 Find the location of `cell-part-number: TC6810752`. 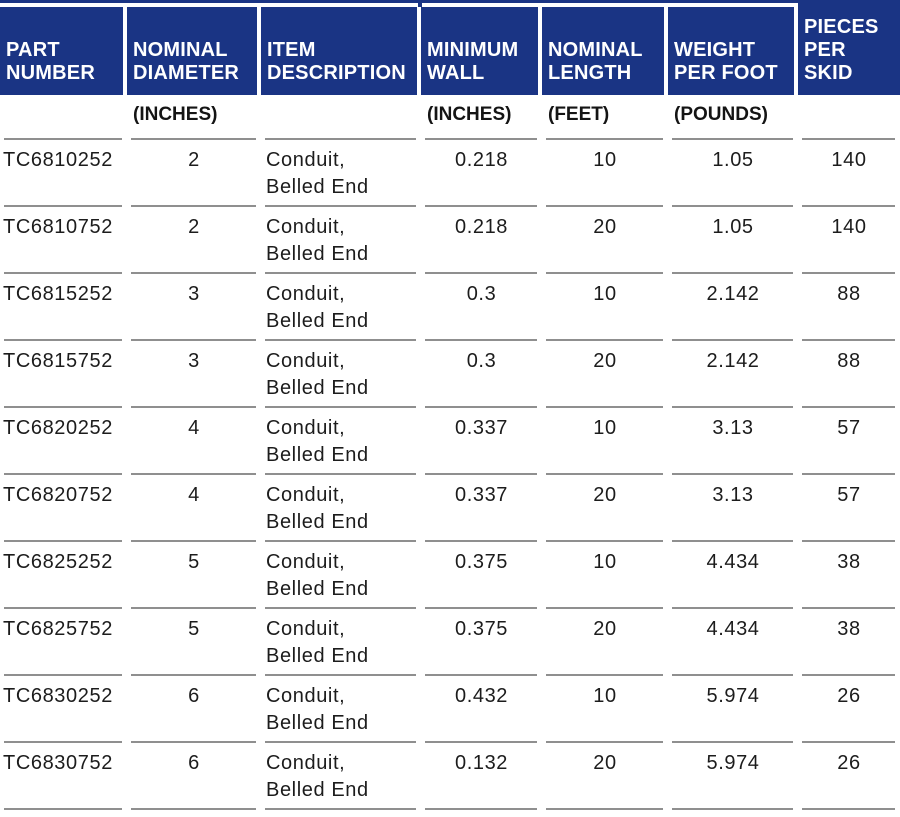

cell-part-number: TC6810752 is located at coordinates (63, 240).